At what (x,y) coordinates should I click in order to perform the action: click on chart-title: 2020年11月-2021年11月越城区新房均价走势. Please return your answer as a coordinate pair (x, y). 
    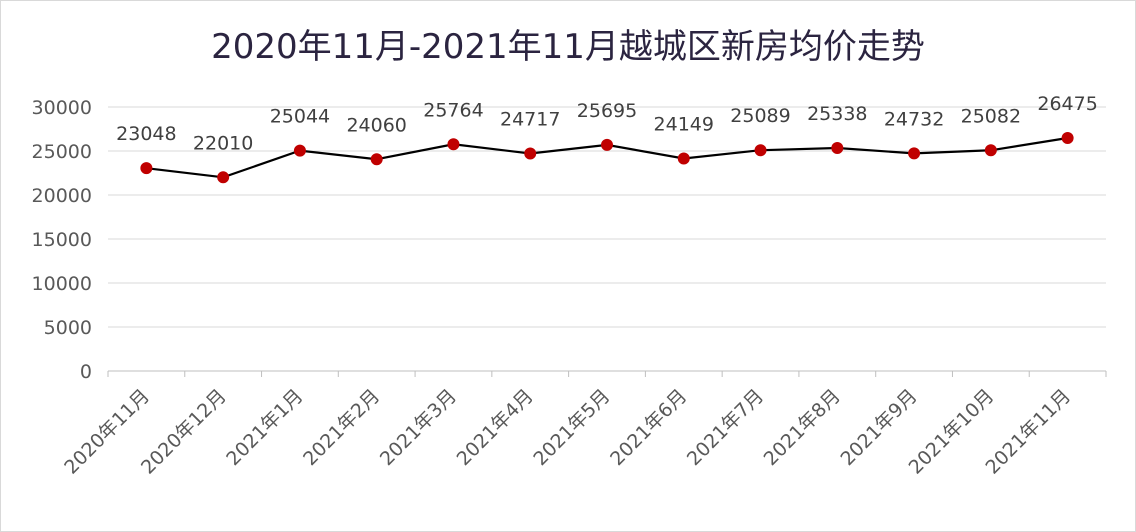
    Looking at the image, I should click on (568, 47).